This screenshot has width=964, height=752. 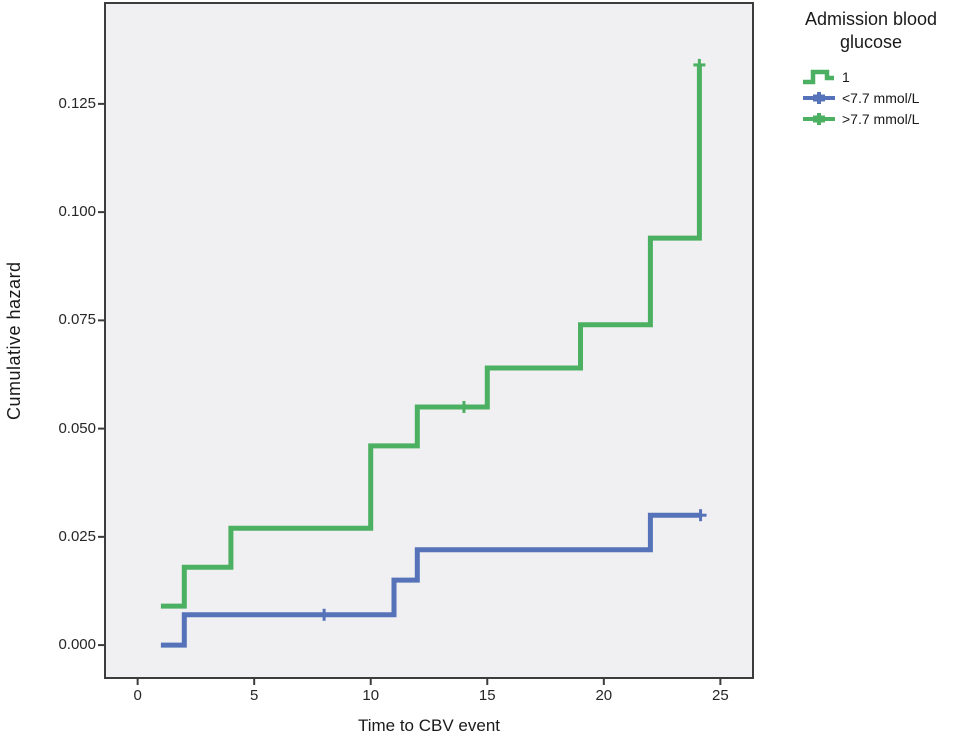 I want to click on legend-item: >7.7 mmol/L, so click(x=881, y=118).